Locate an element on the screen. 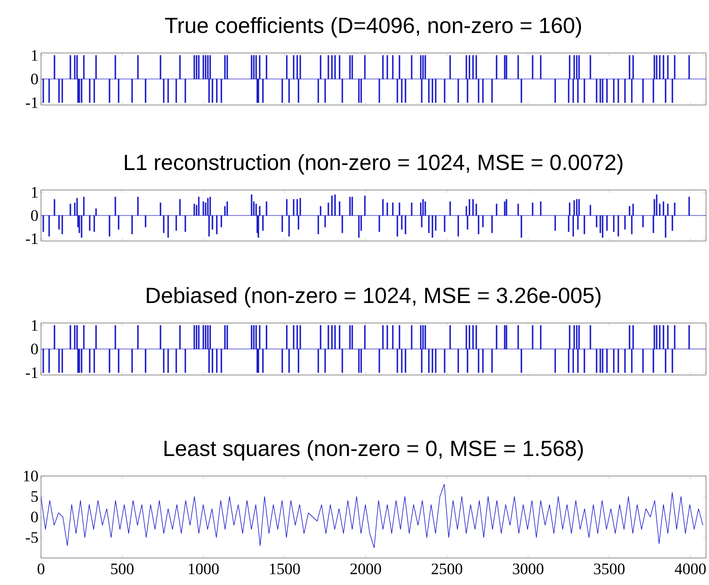 The image size is (709, 585). y-tick-label: 10 is located at coordinates (31, 476).